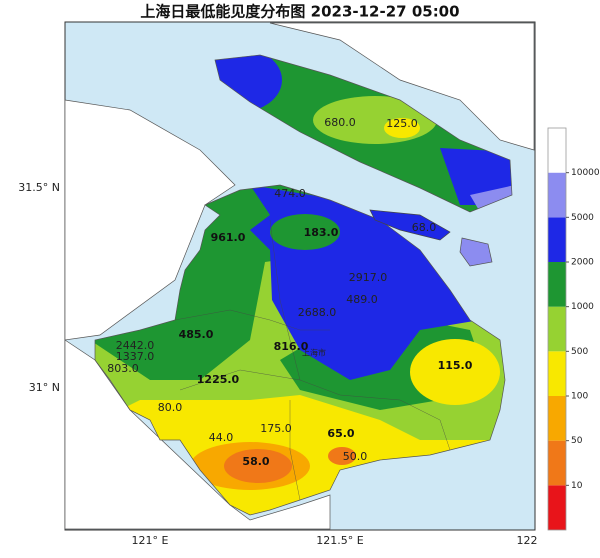 This screenshot has height=558, width=600. What do you see at coordinates (424, 227) in the screenshot?
I see `station-label: 68.0` at bounding box center [424, 227].